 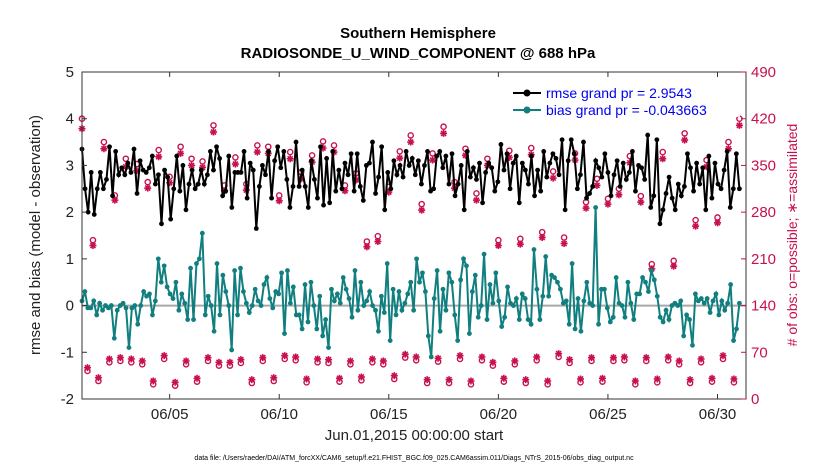 I want to click on y-tick-label: -2, so click(x=67, y=399).